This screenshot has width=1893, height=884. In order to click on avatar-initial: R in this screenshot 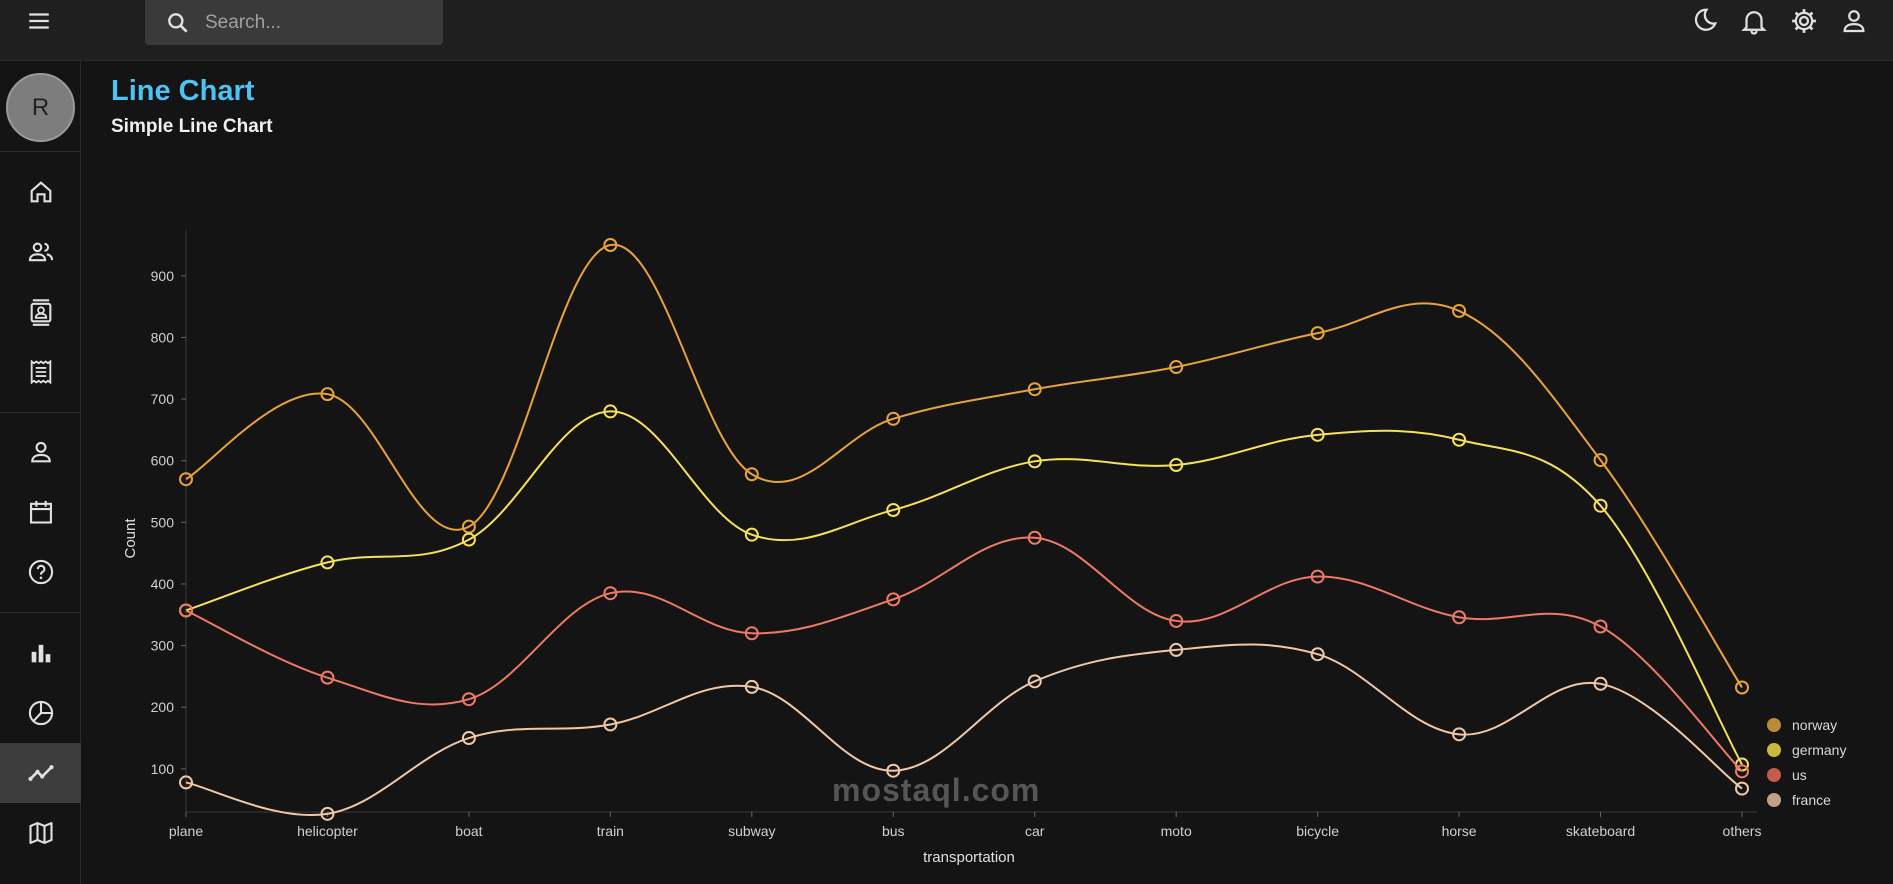, I will do `click(40, 107)`.